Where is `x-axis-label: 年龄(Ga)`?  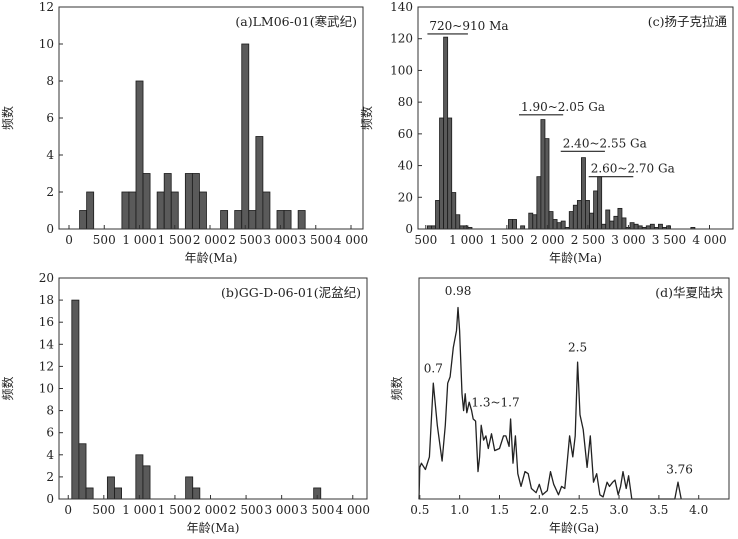
x-axis-label: 年龄(Ga) is located at coordinates (574, 528).